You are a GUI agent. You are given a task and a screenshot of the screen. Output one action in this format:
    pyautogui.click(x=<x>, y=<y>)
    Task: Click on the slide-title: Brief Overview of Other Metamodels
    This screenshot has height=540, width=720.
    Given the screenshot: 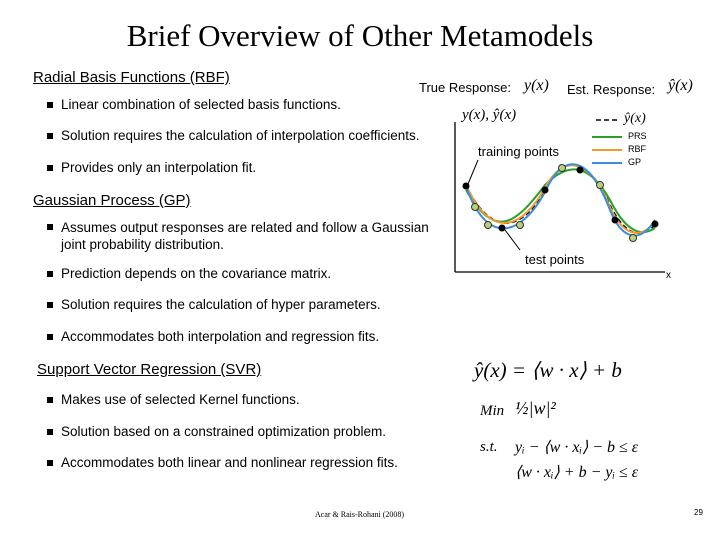 What is the action you would take?
    pyautogui.click(x=360, y=35)
    